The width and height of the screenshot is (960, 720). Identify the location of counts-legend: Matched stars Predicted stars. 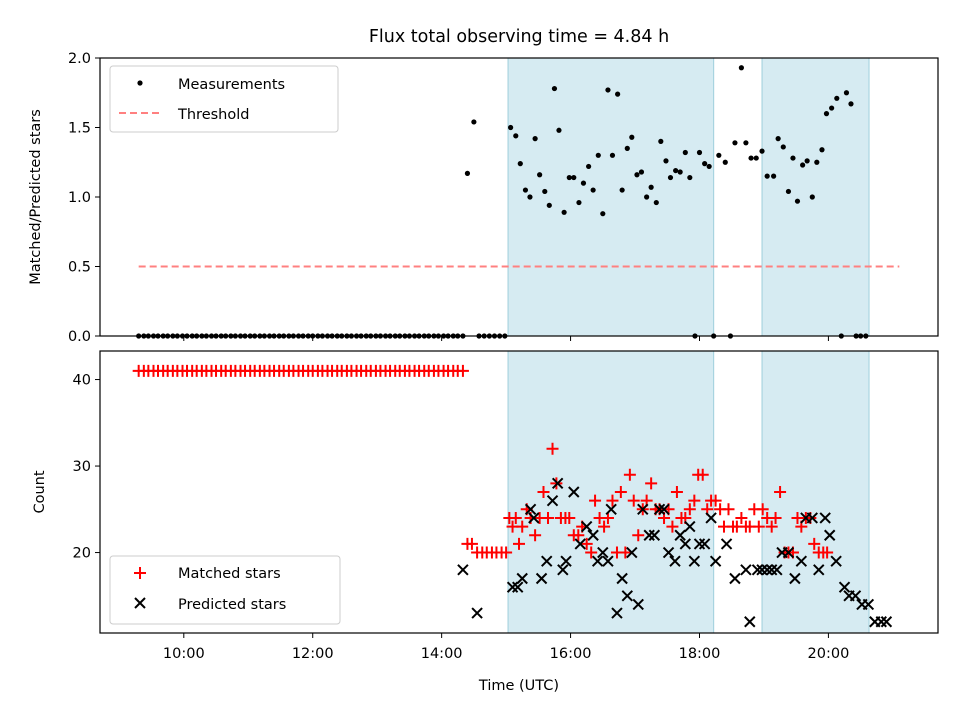
(225, 590).